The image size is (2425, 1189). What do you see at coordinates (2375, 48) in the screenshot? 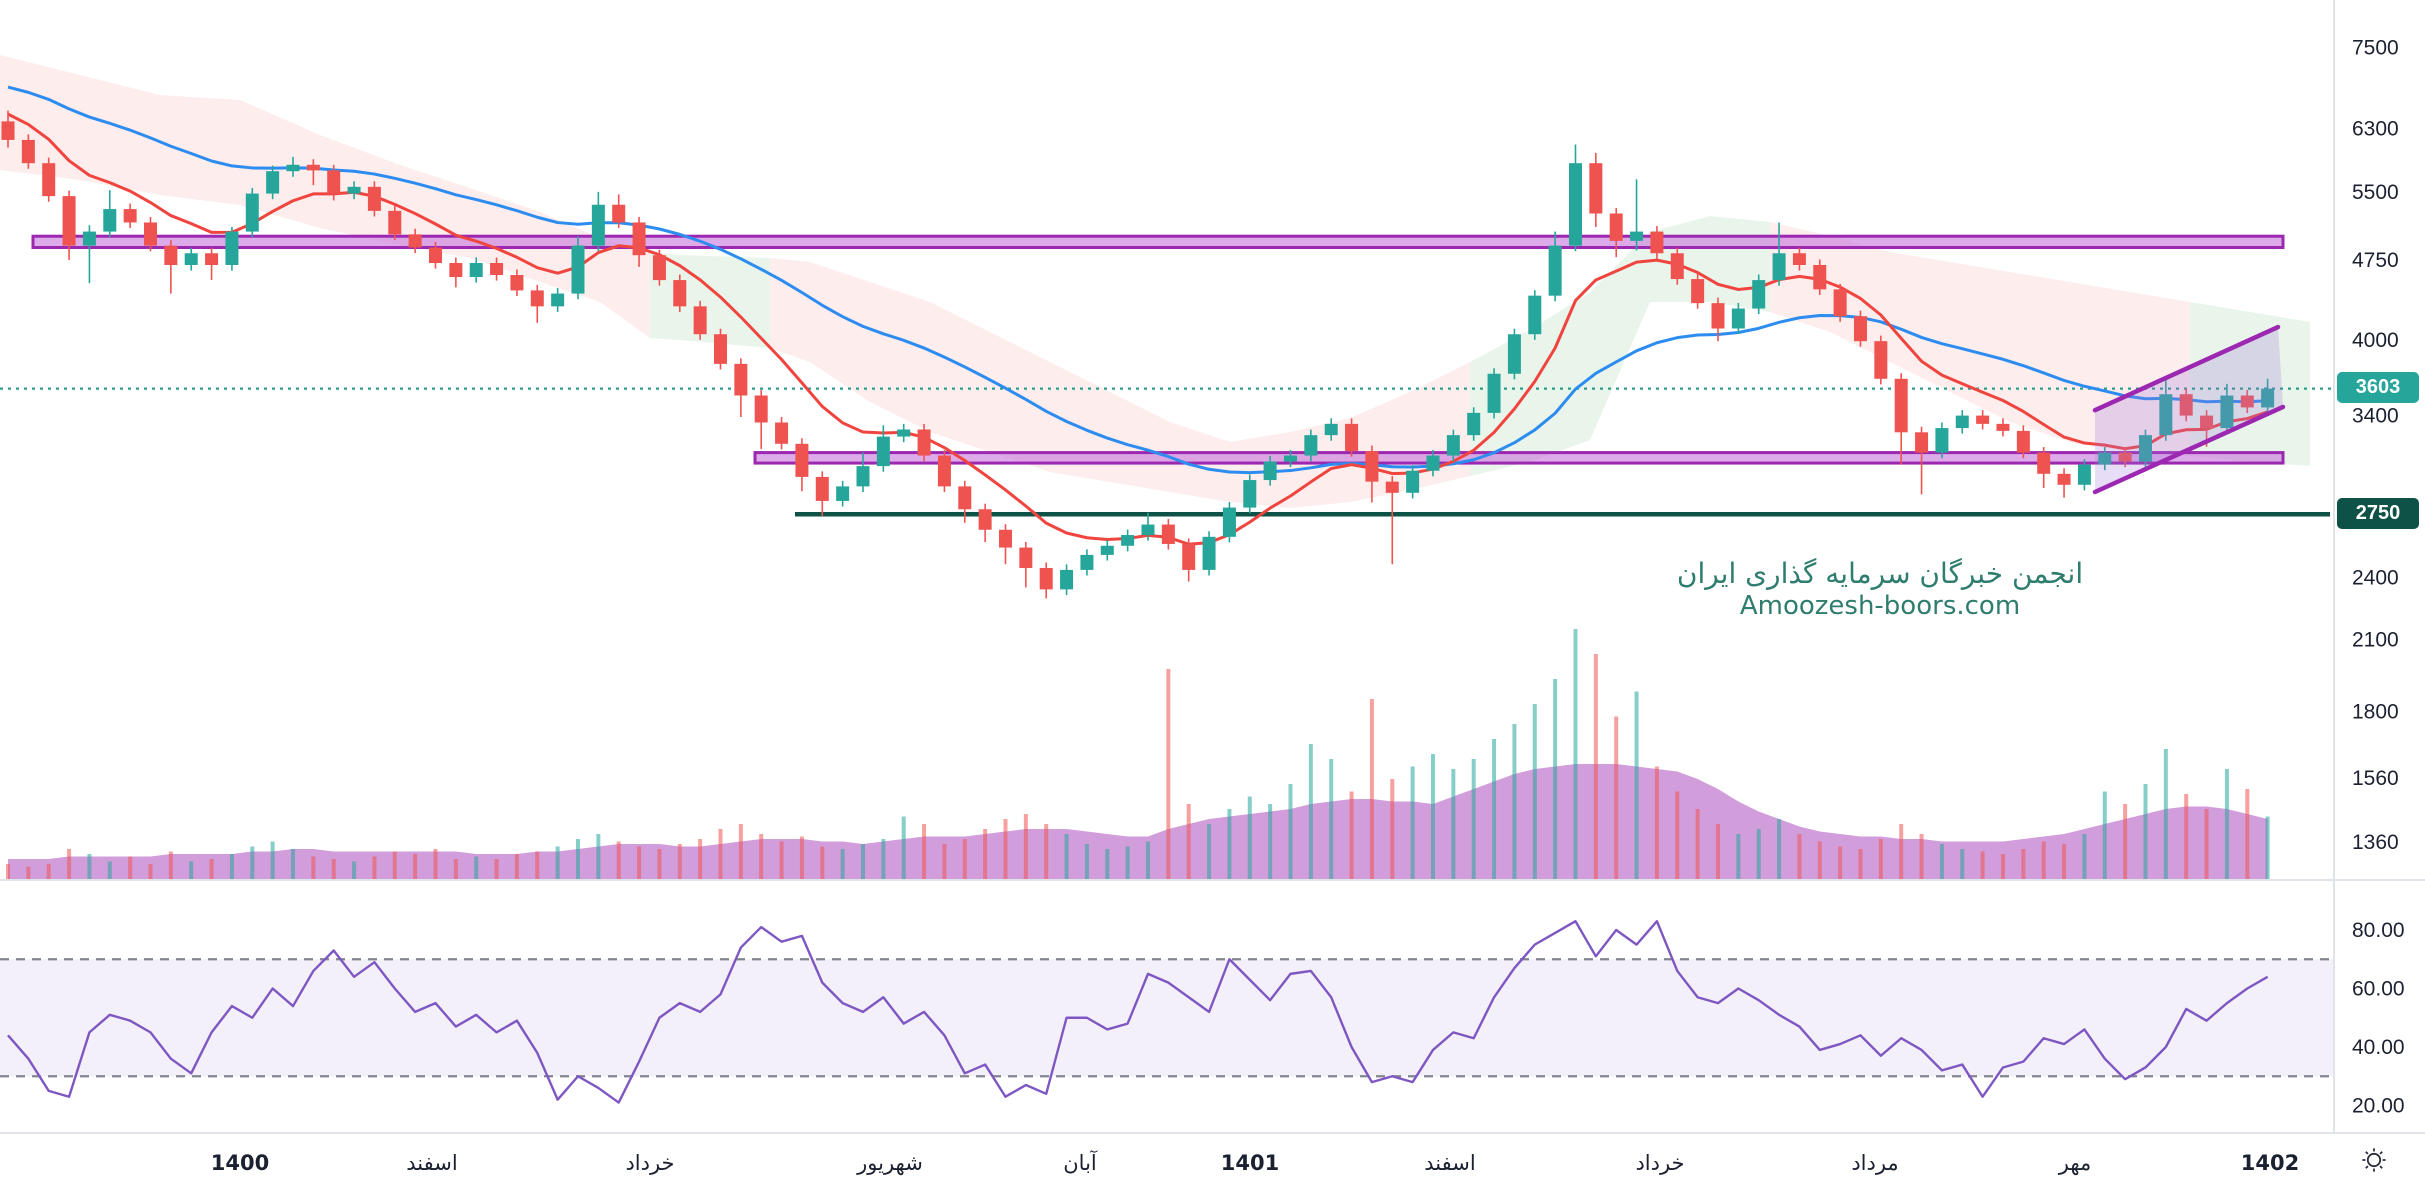
I see `price-axis-label: 7500` at bounding box center [2375, 48].